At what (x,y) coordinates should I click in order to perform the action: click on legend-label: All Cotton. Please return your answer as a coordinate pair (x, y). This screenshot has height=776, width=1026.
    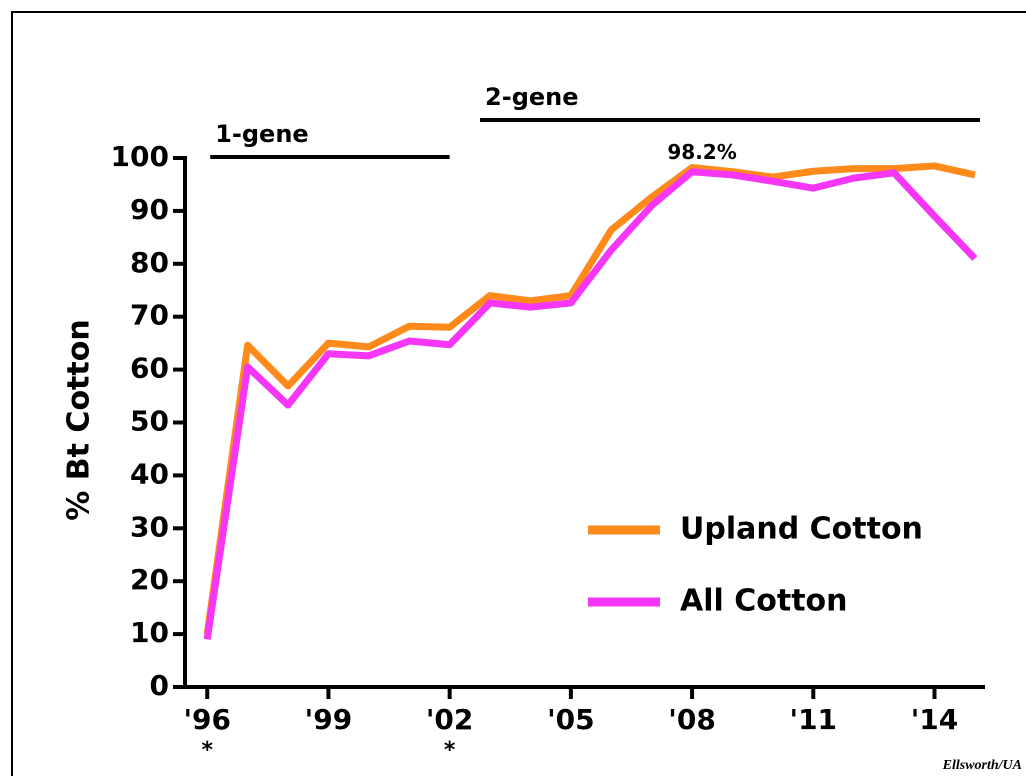
    Looking at the image, I should click on (764, 601).